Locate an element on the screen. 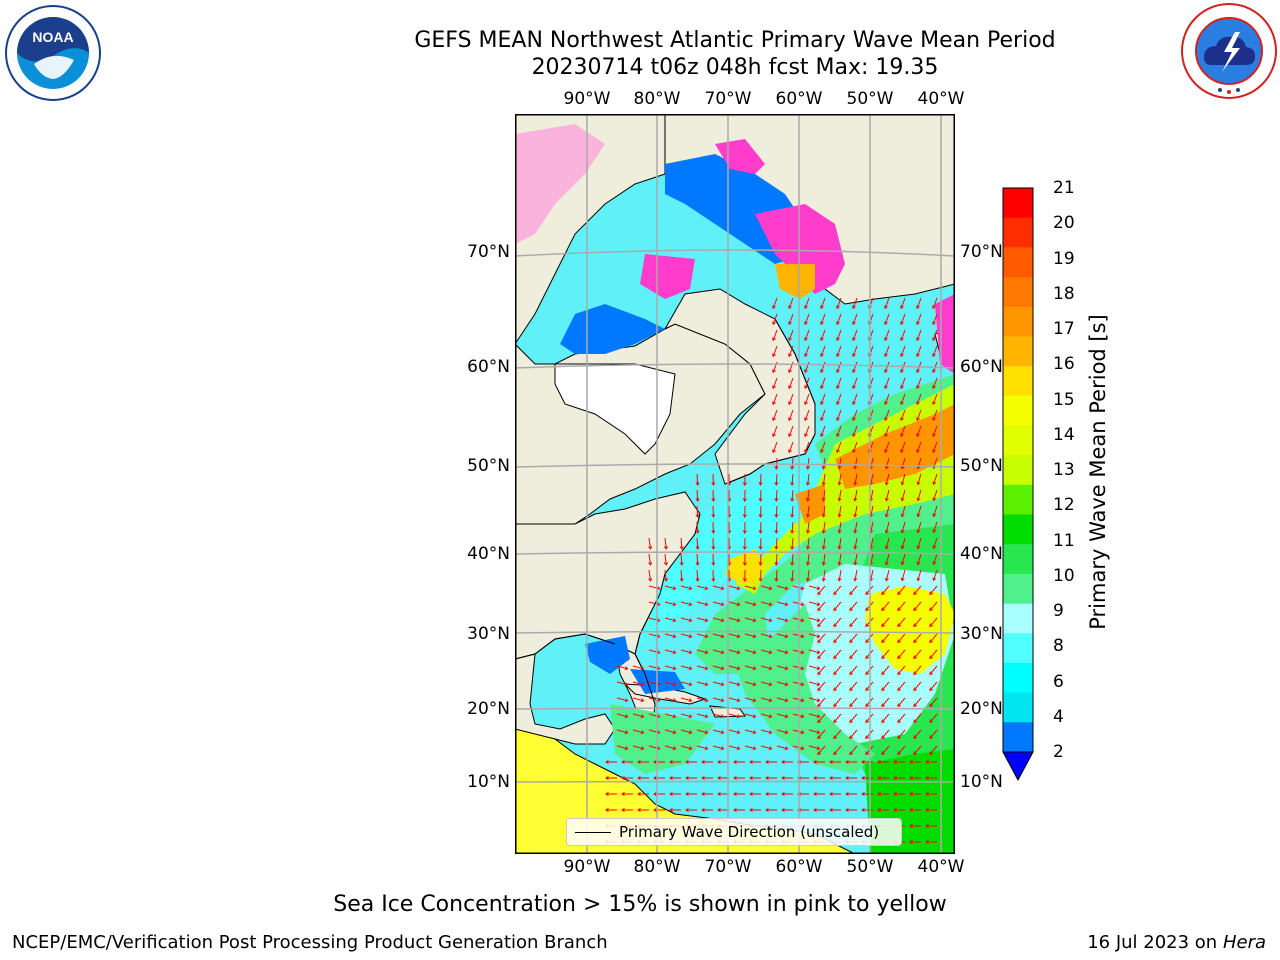 The height and width of the screenshot is (960, 1280). lon-label-top-70w: 70°W is located at coordinates (728, 99).